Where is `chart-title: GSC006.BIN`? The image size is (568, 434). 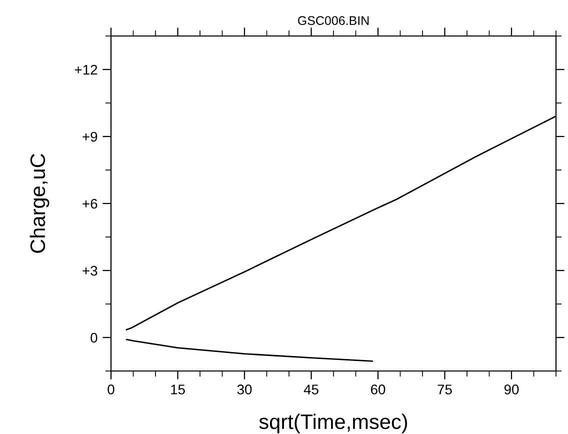 chart-title: GSC006.BIN is located at coordinates (333, 21).